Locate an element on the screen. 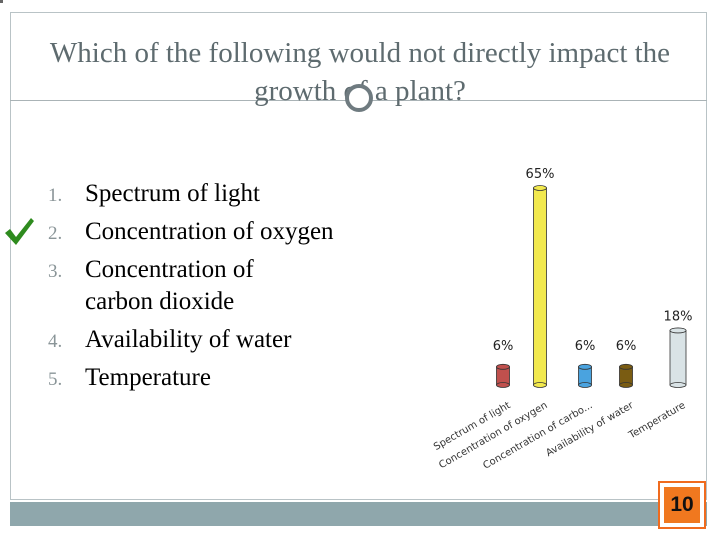 This screenshot has height=540, width=720. chart-data-label: 65% is located at coordinates (540, 174).